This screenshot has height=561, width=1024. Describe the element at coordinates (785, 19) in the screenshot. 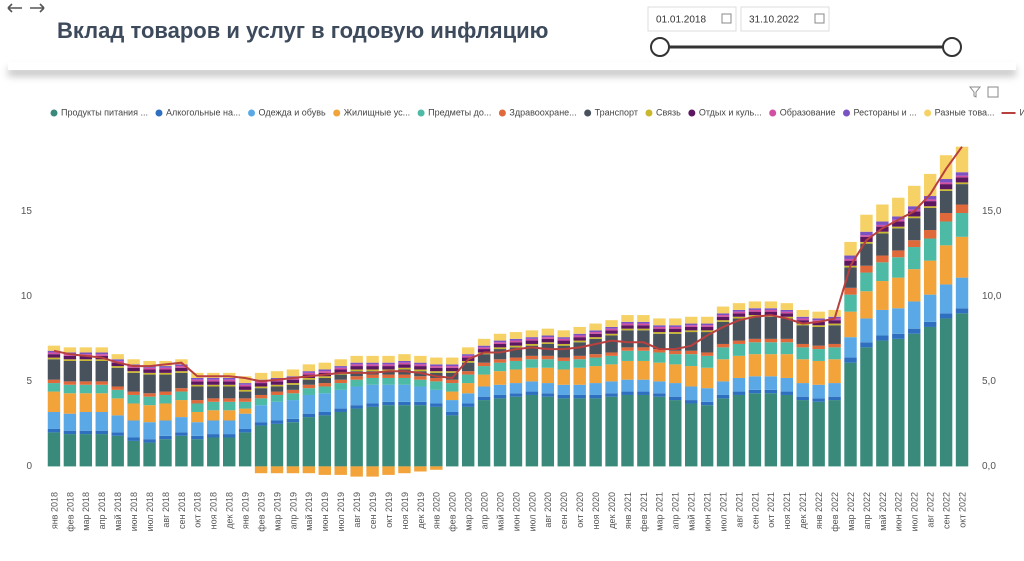

I see `date-to-input` at that location.